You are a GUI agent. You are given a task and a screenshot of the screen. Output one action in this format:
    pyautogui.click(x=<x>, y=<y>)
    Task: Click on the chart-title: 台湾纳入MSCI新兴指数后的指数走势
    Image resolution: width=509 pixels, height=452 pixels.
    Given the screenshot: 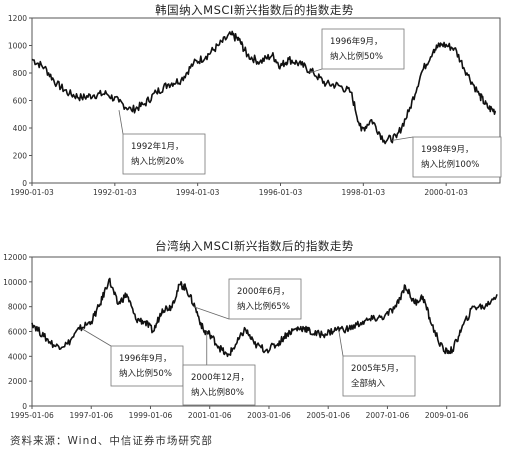 What is the action you would take?
    pyautogui.click(x=254, y=246)
    